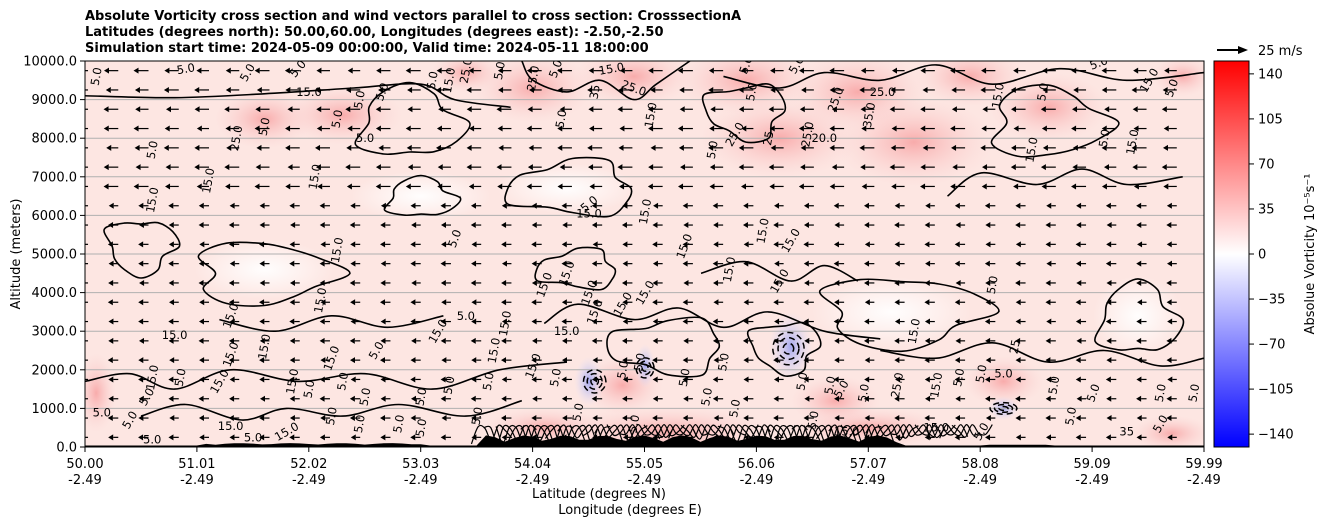 The width and height of the screenshot is (1332, 526). What do you see at coordinates (980, 464) in the screenshot?
I see `x-tick-label-lat: 58.08` at bounding box center [980, 464].